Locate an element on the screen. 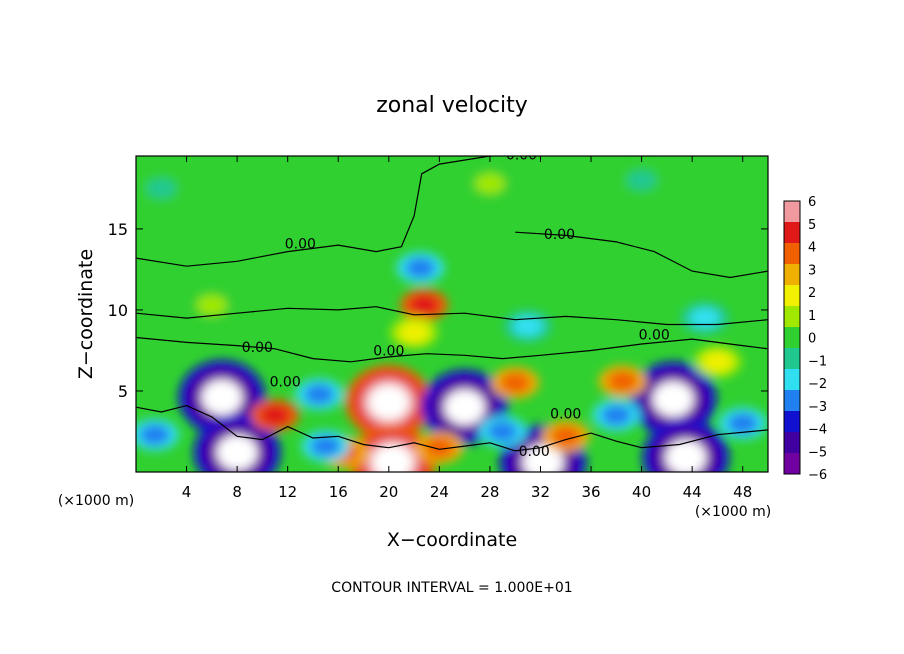 The height and width of the screenshot is (654, 904). x-tick-label-8: 36 is located at coordinates (590, 492).